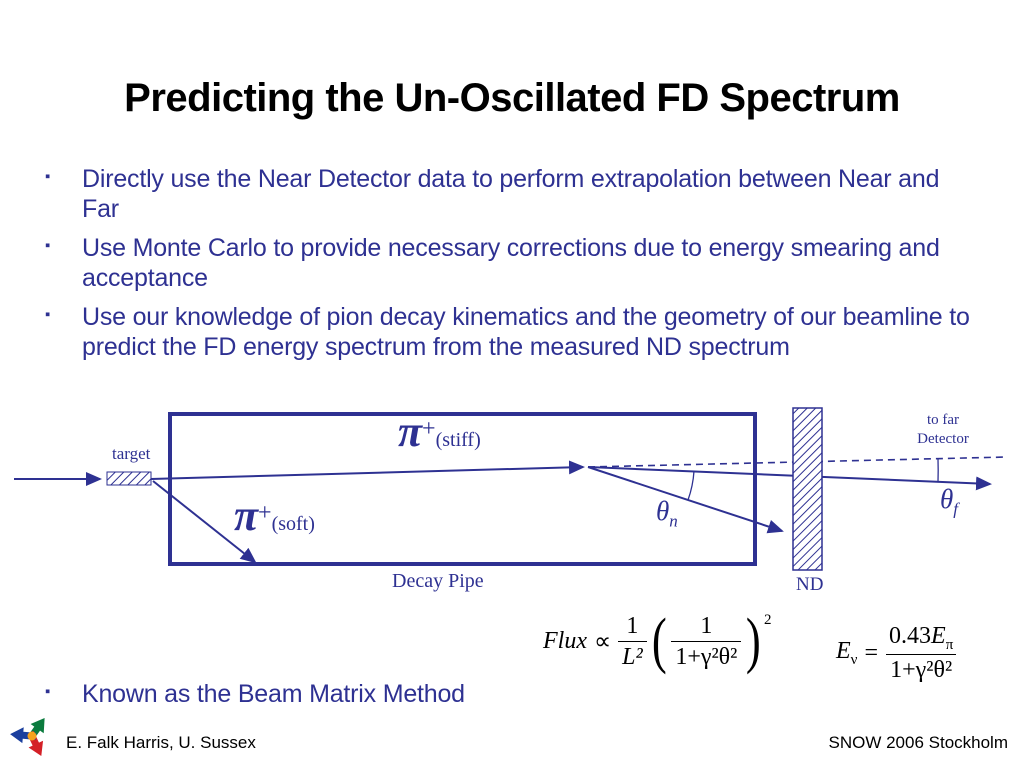  Describe the element at coordinates (768, 620) in the screenshot. I see `squared-exponent: 2` at that location.